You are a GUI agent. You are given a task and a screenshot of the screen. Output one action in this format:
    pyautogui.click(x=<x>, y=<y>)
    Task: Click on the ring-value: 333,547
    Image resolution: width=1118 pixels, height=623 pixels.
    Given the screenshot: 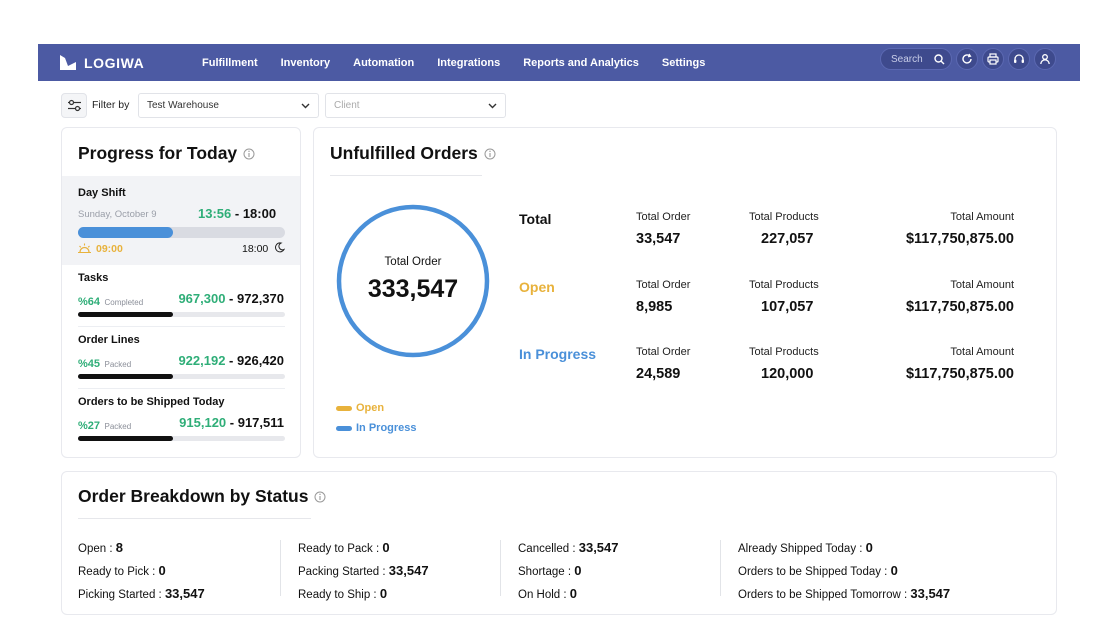 What is the action you would take?
    pyautogui.click(x=413, y=289)
    